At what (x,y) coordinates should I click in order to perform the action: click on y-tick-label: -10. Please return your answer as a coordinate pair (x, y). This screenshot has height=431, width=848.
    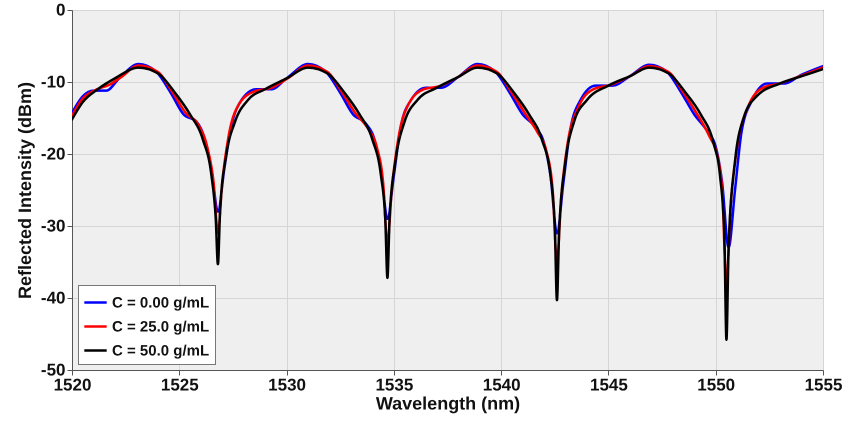
    Looking at the image, I should click on (53, 82).